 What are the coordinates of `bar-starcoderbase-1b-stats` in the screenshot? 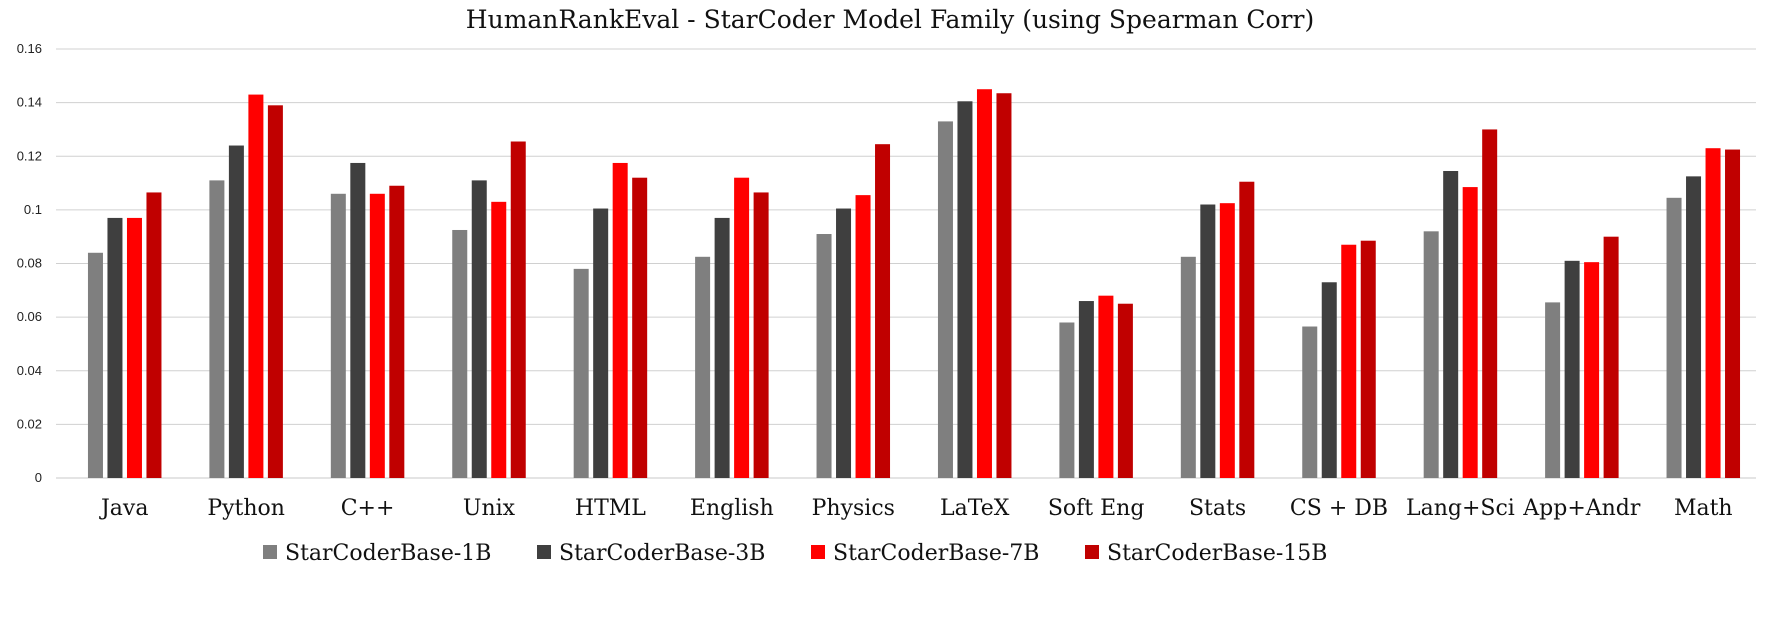 It's located at (1188, 367).